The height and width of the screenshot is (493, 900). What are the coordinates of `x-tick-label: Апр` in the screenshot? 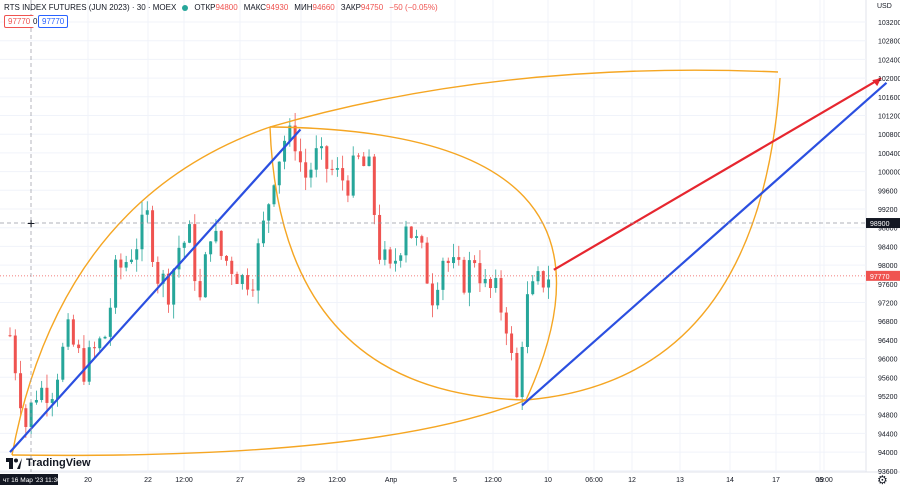 It's located at (391, 480).